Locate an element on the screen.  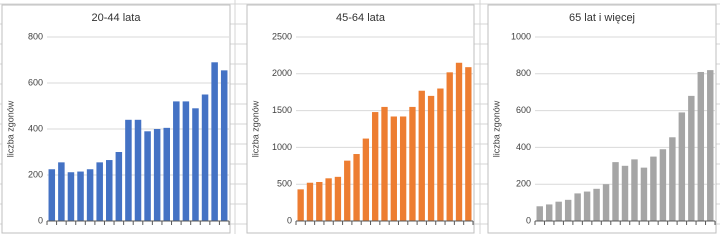
chart-title: 65 lat i więcej is located at coordinates (602, 18).